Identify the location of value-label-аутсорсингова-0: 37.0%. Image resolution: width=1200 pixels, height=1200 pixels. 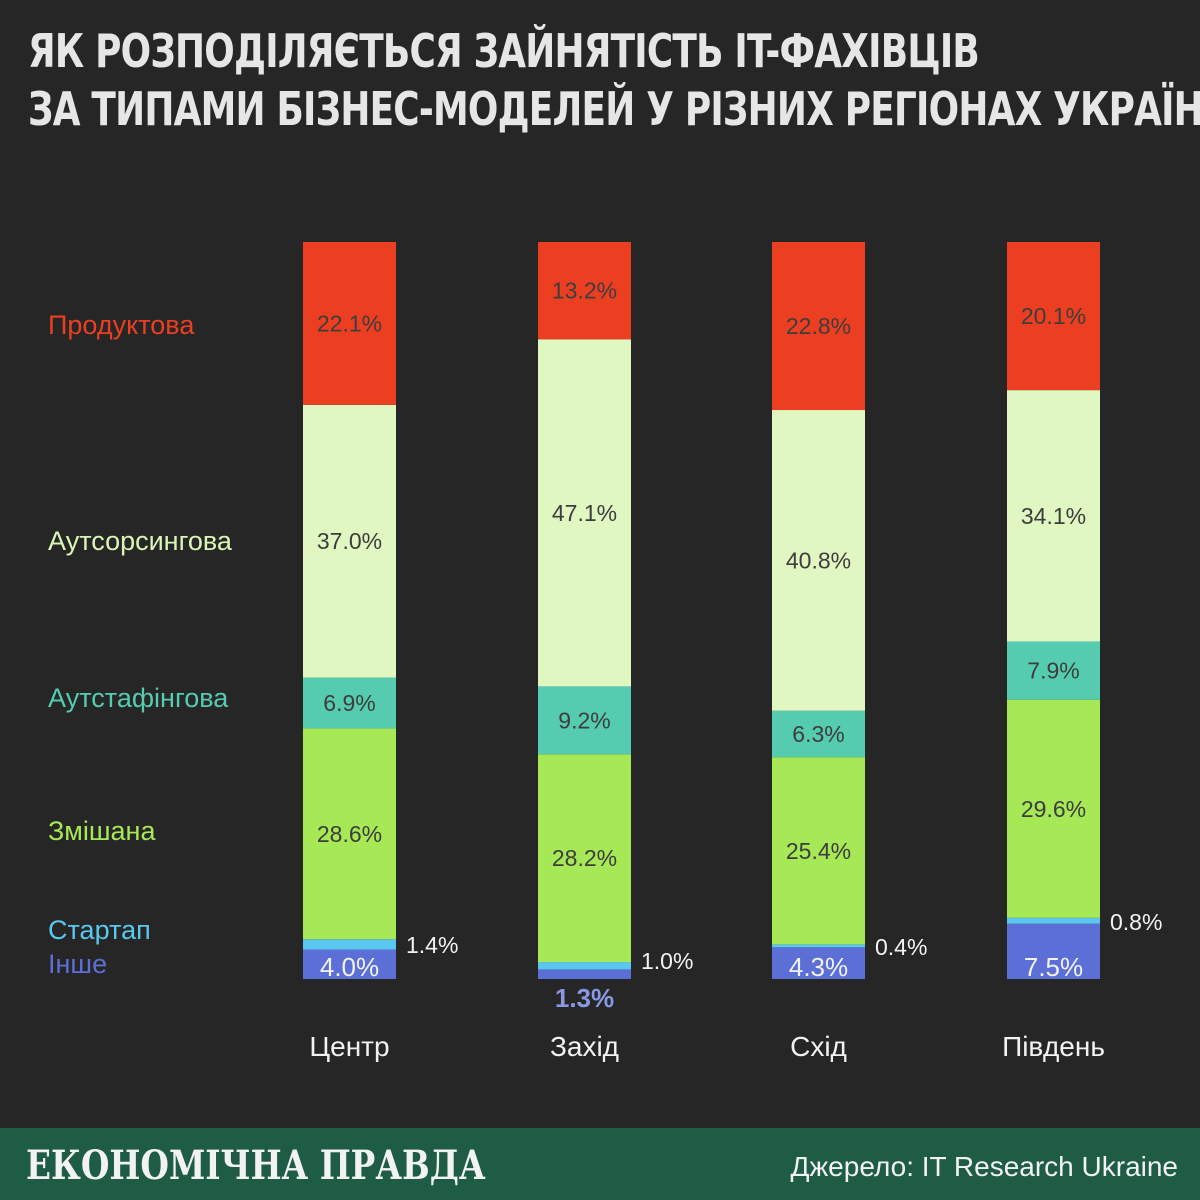
(349, 541).